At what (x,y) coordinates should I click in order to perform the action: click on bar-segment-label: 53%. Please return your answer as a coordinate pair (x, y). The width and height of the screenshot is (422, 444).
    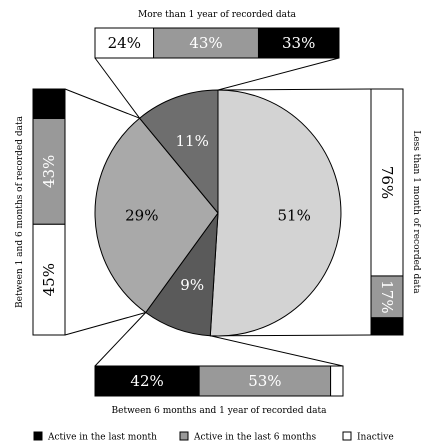
    Looking at the image, I should click on (264, 381).